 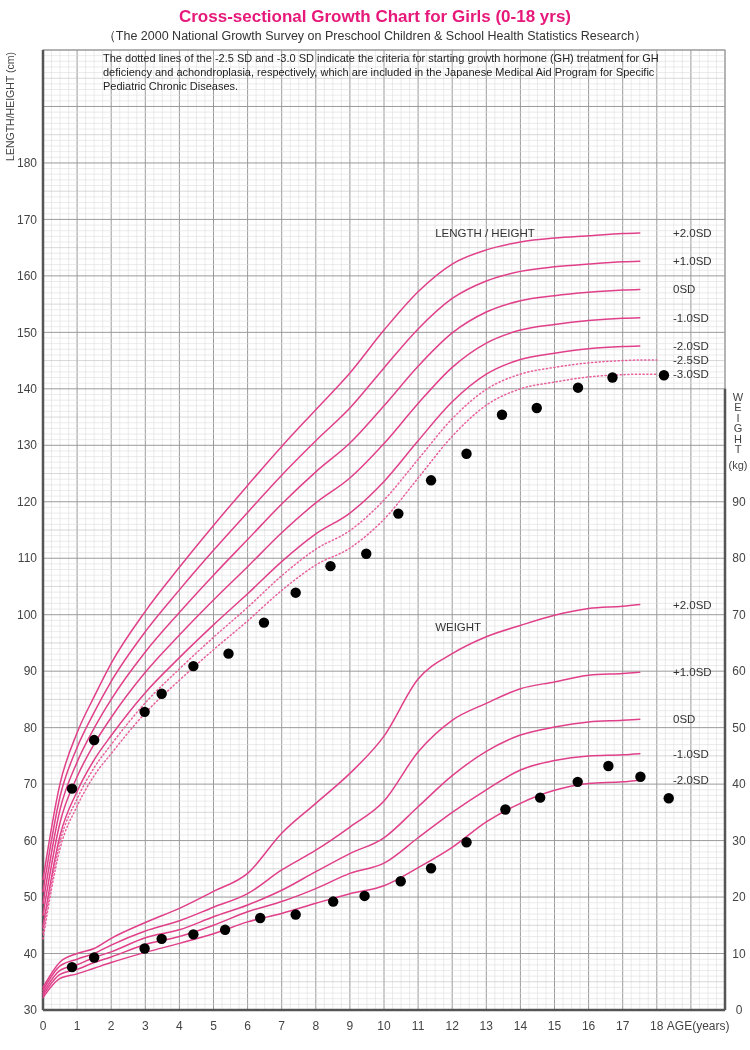 I want to click on y2-tick-label: 40, so click(x=739, y=784).